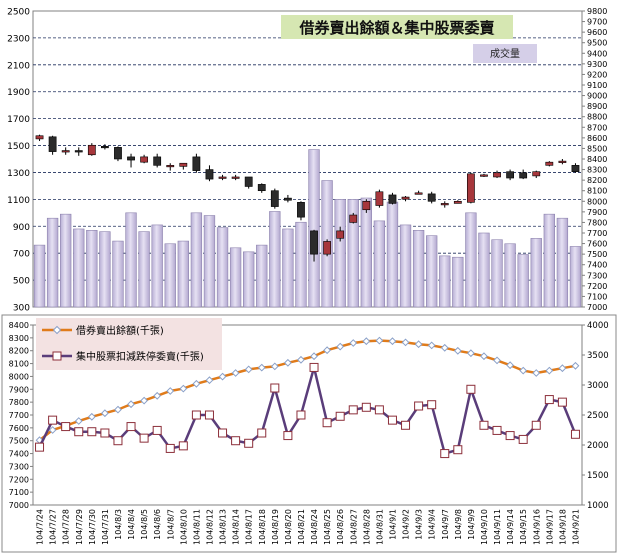  Describe the element at coordinates (523, 527) in the screenshot. I see `x-axis-date-label: 104/9/15` at that location.